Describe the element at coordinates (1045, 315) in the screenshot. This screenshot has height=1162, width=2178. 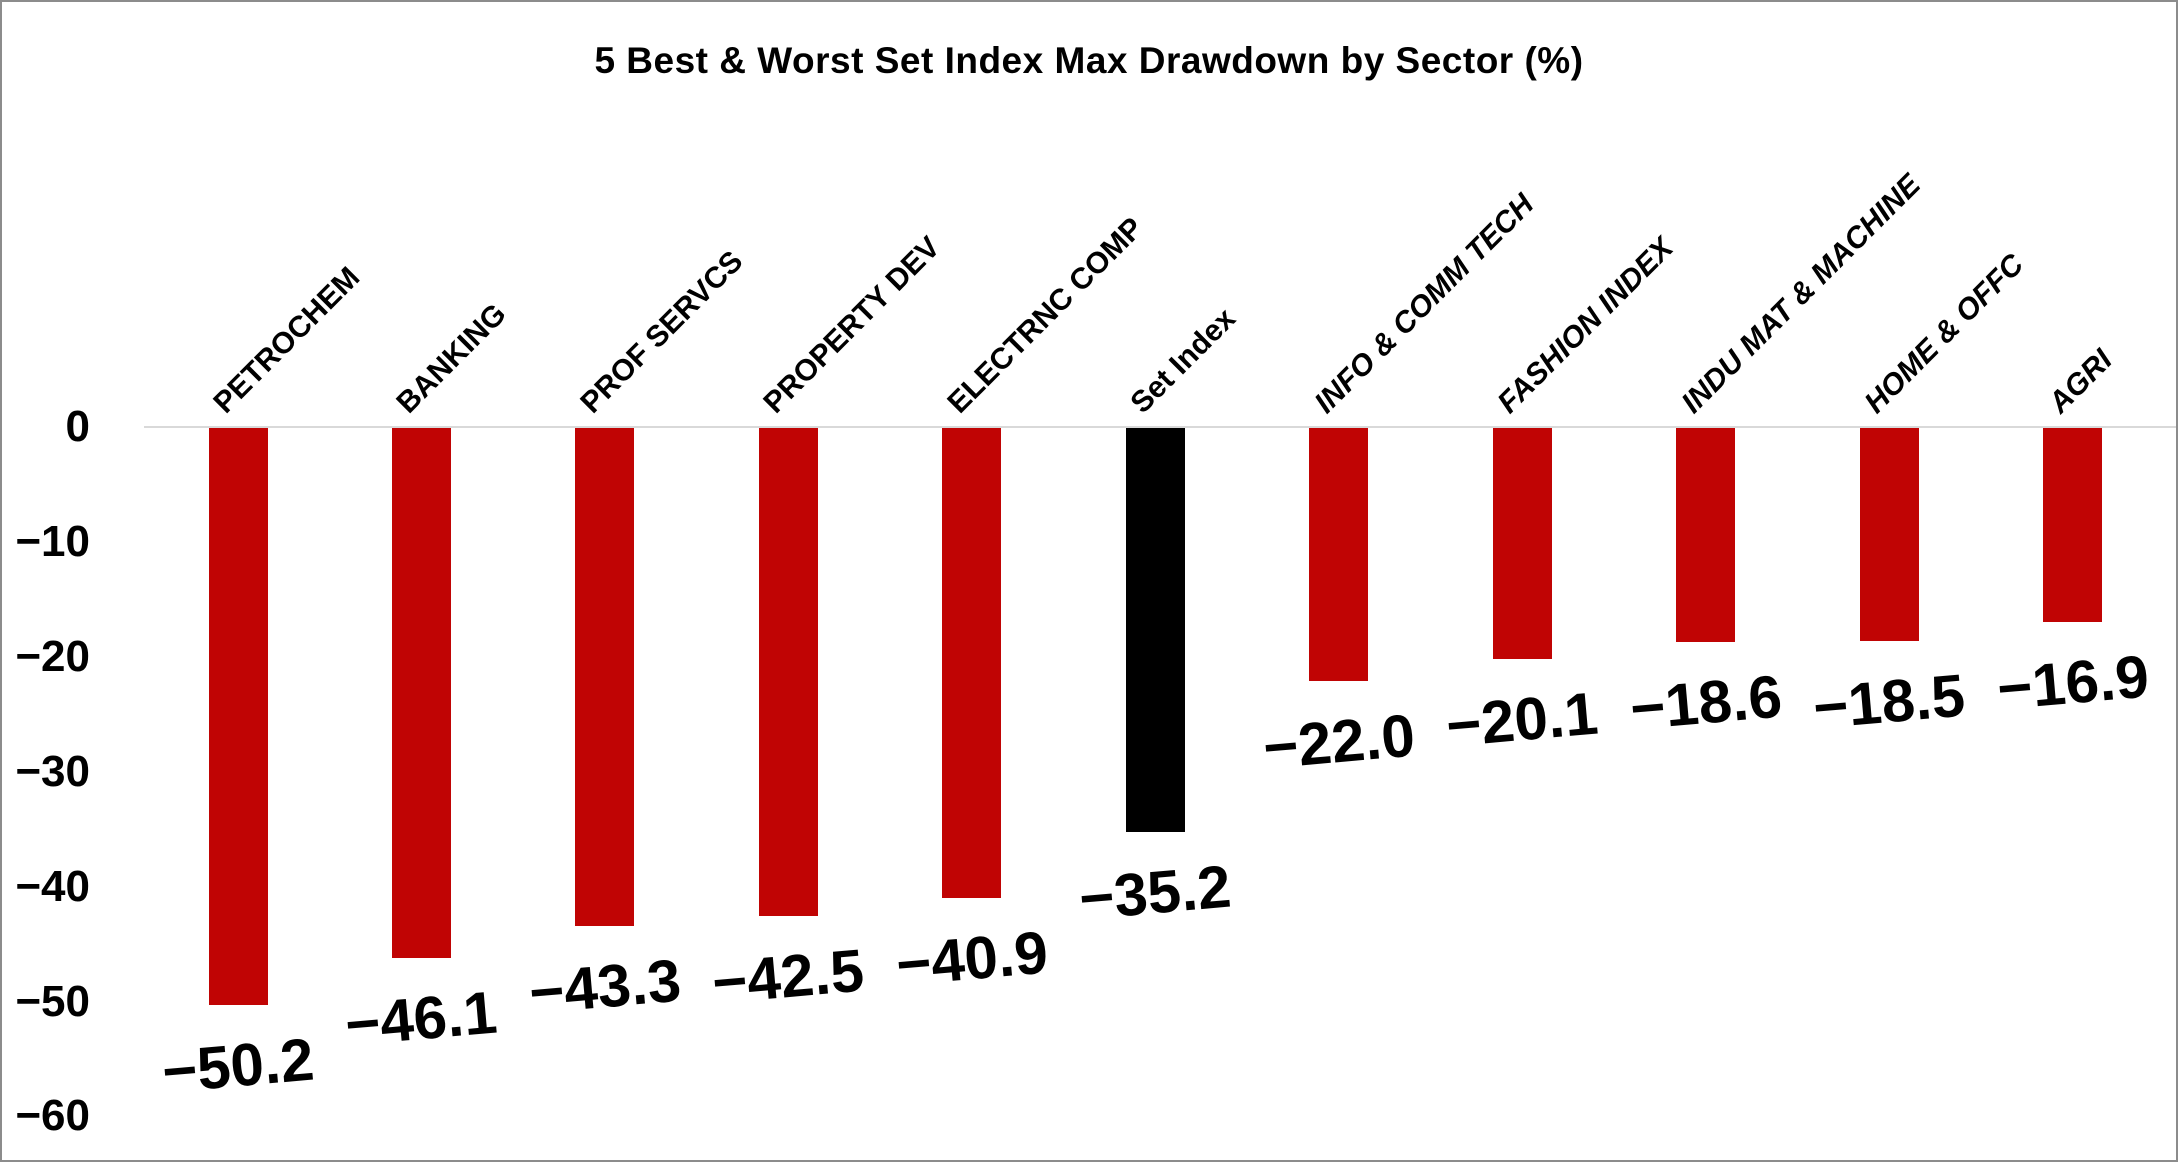
I see `category-label: ELECTRNC COMP` at that location.